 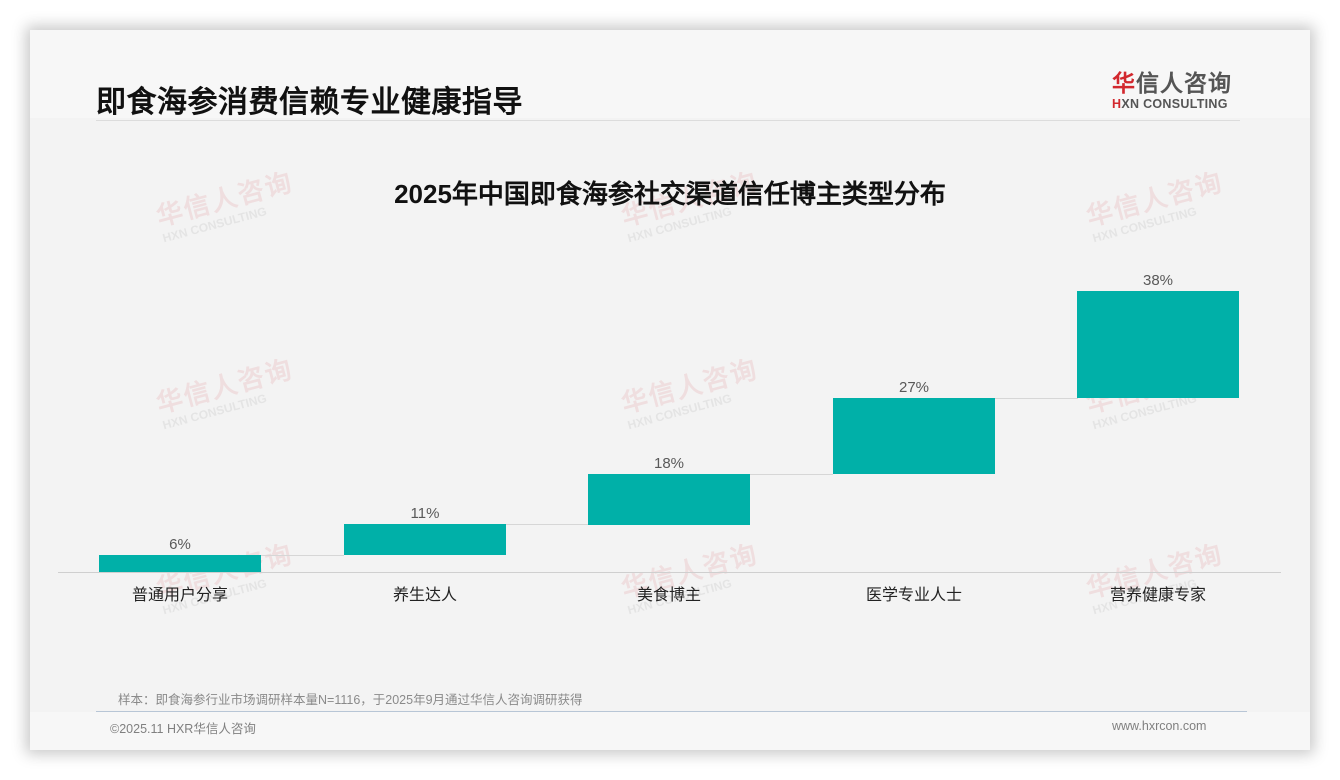 I want to click on title-divider, so click(x=668, y=120).